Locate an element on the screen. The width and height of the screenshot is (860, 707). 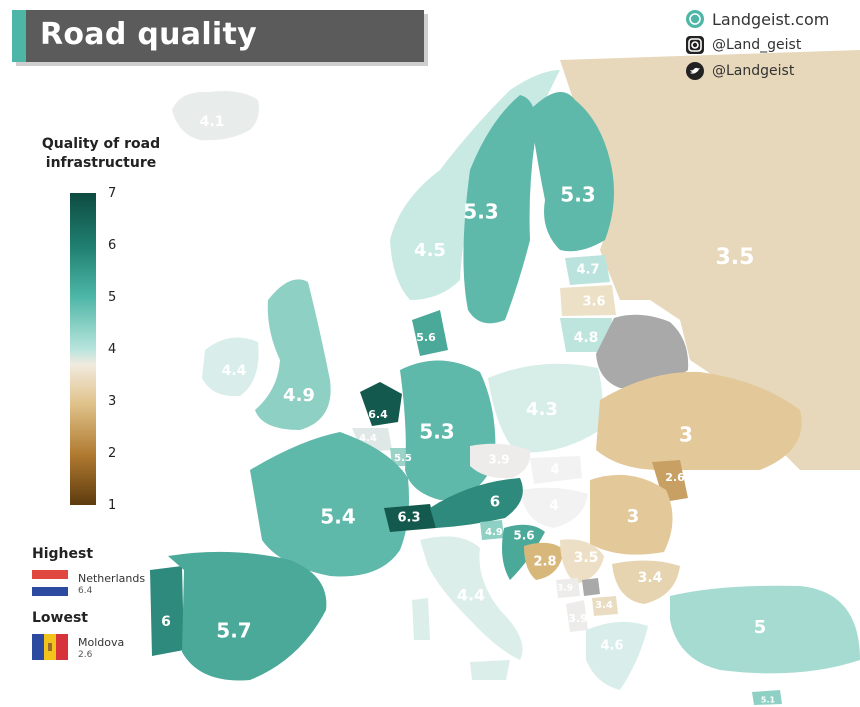
value-estonia: 4.7 is located at coordinates (587, 270).